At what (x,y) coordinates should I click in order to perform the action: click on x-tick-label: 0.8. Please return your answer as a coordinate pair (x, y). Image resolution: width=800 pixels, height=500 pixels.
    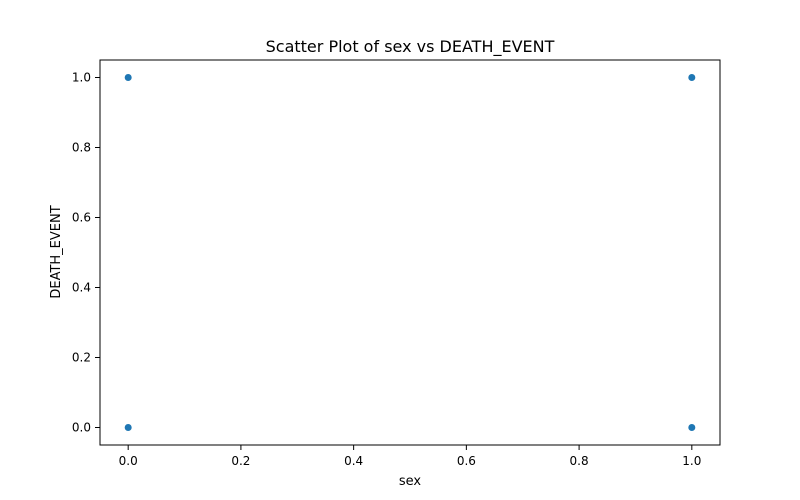
    Looking at the image, I should click on (579, 461).